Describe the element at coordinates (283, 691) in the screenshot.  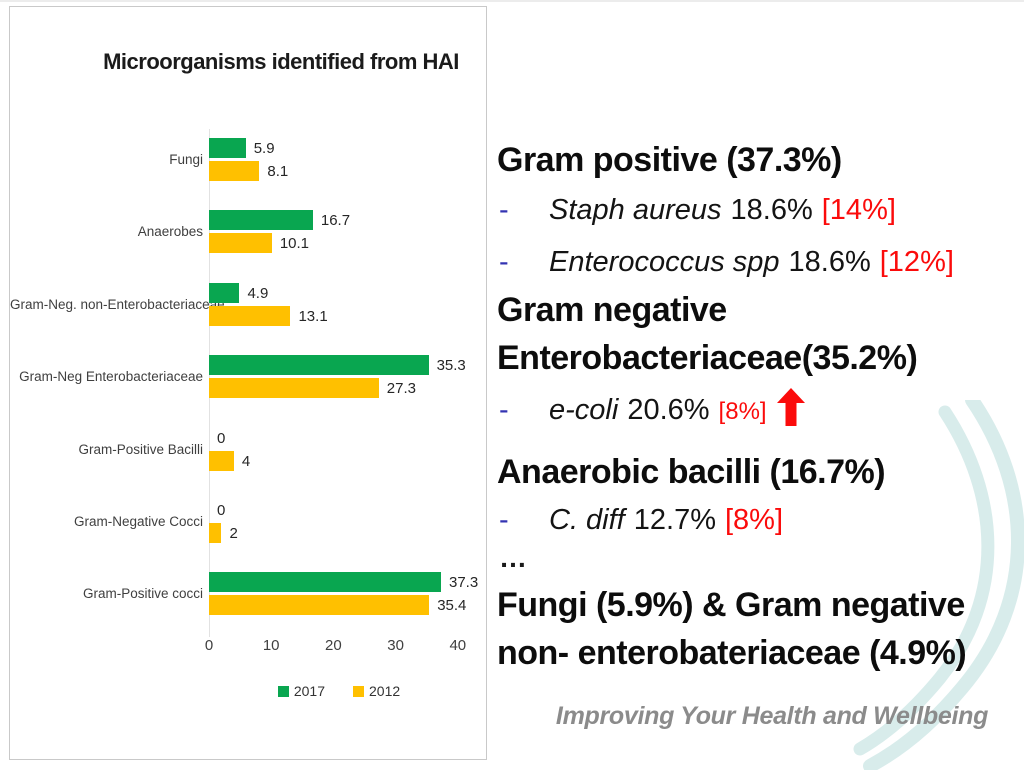
I see `legend-swatch-2017` at that location.